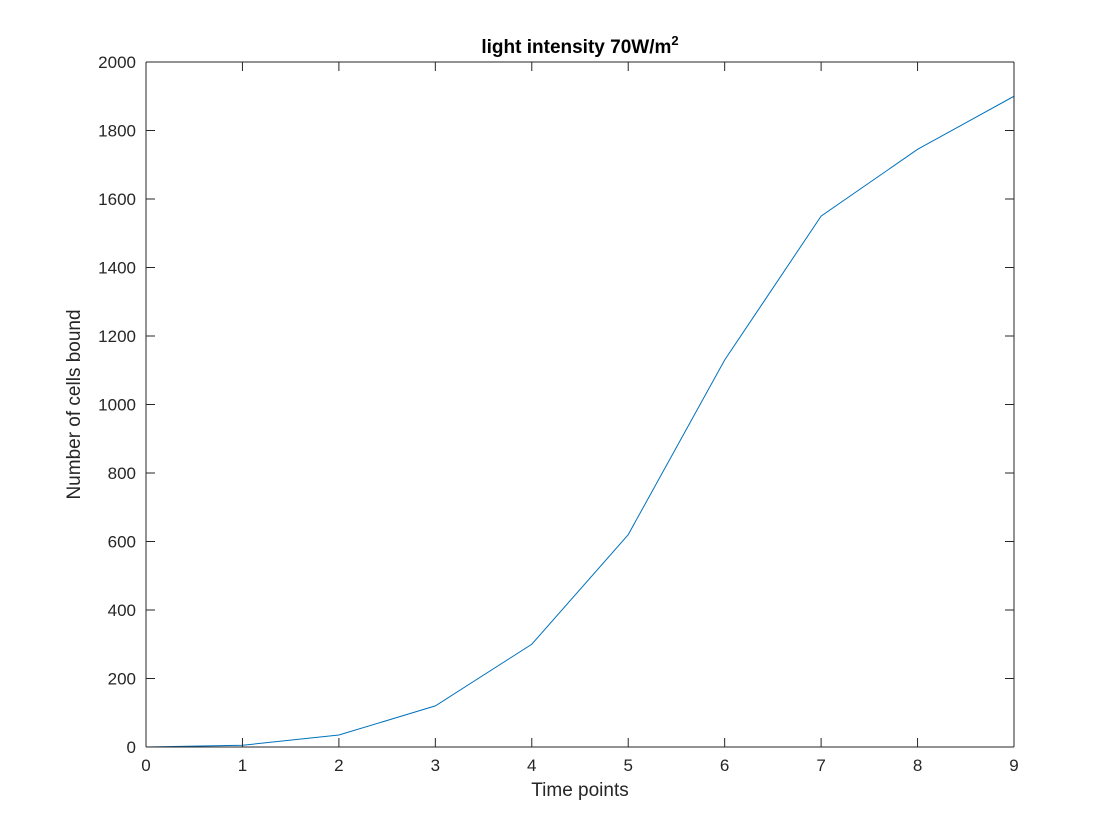  I want to click on y-axis-label: Number of cells bound, so click(74, 404).